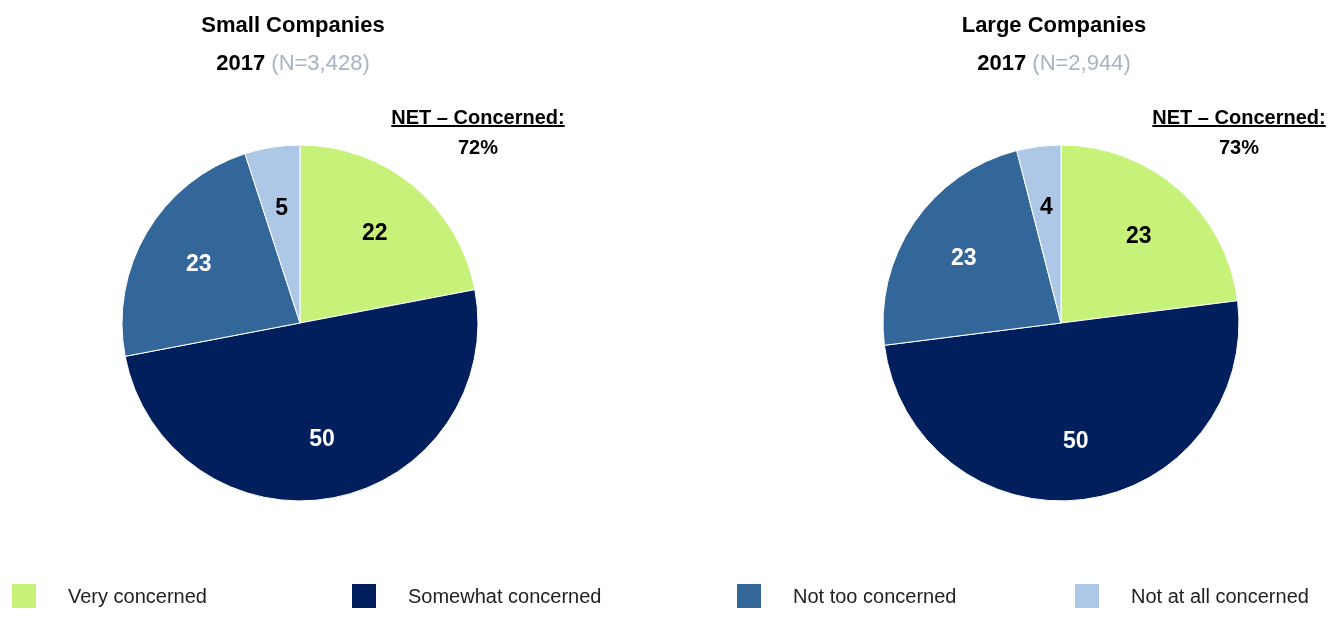  What do you see at coordinates (137, 596) in the screenshot?
I see `legend-label: Very concerned` at bounding box center [137, 596].